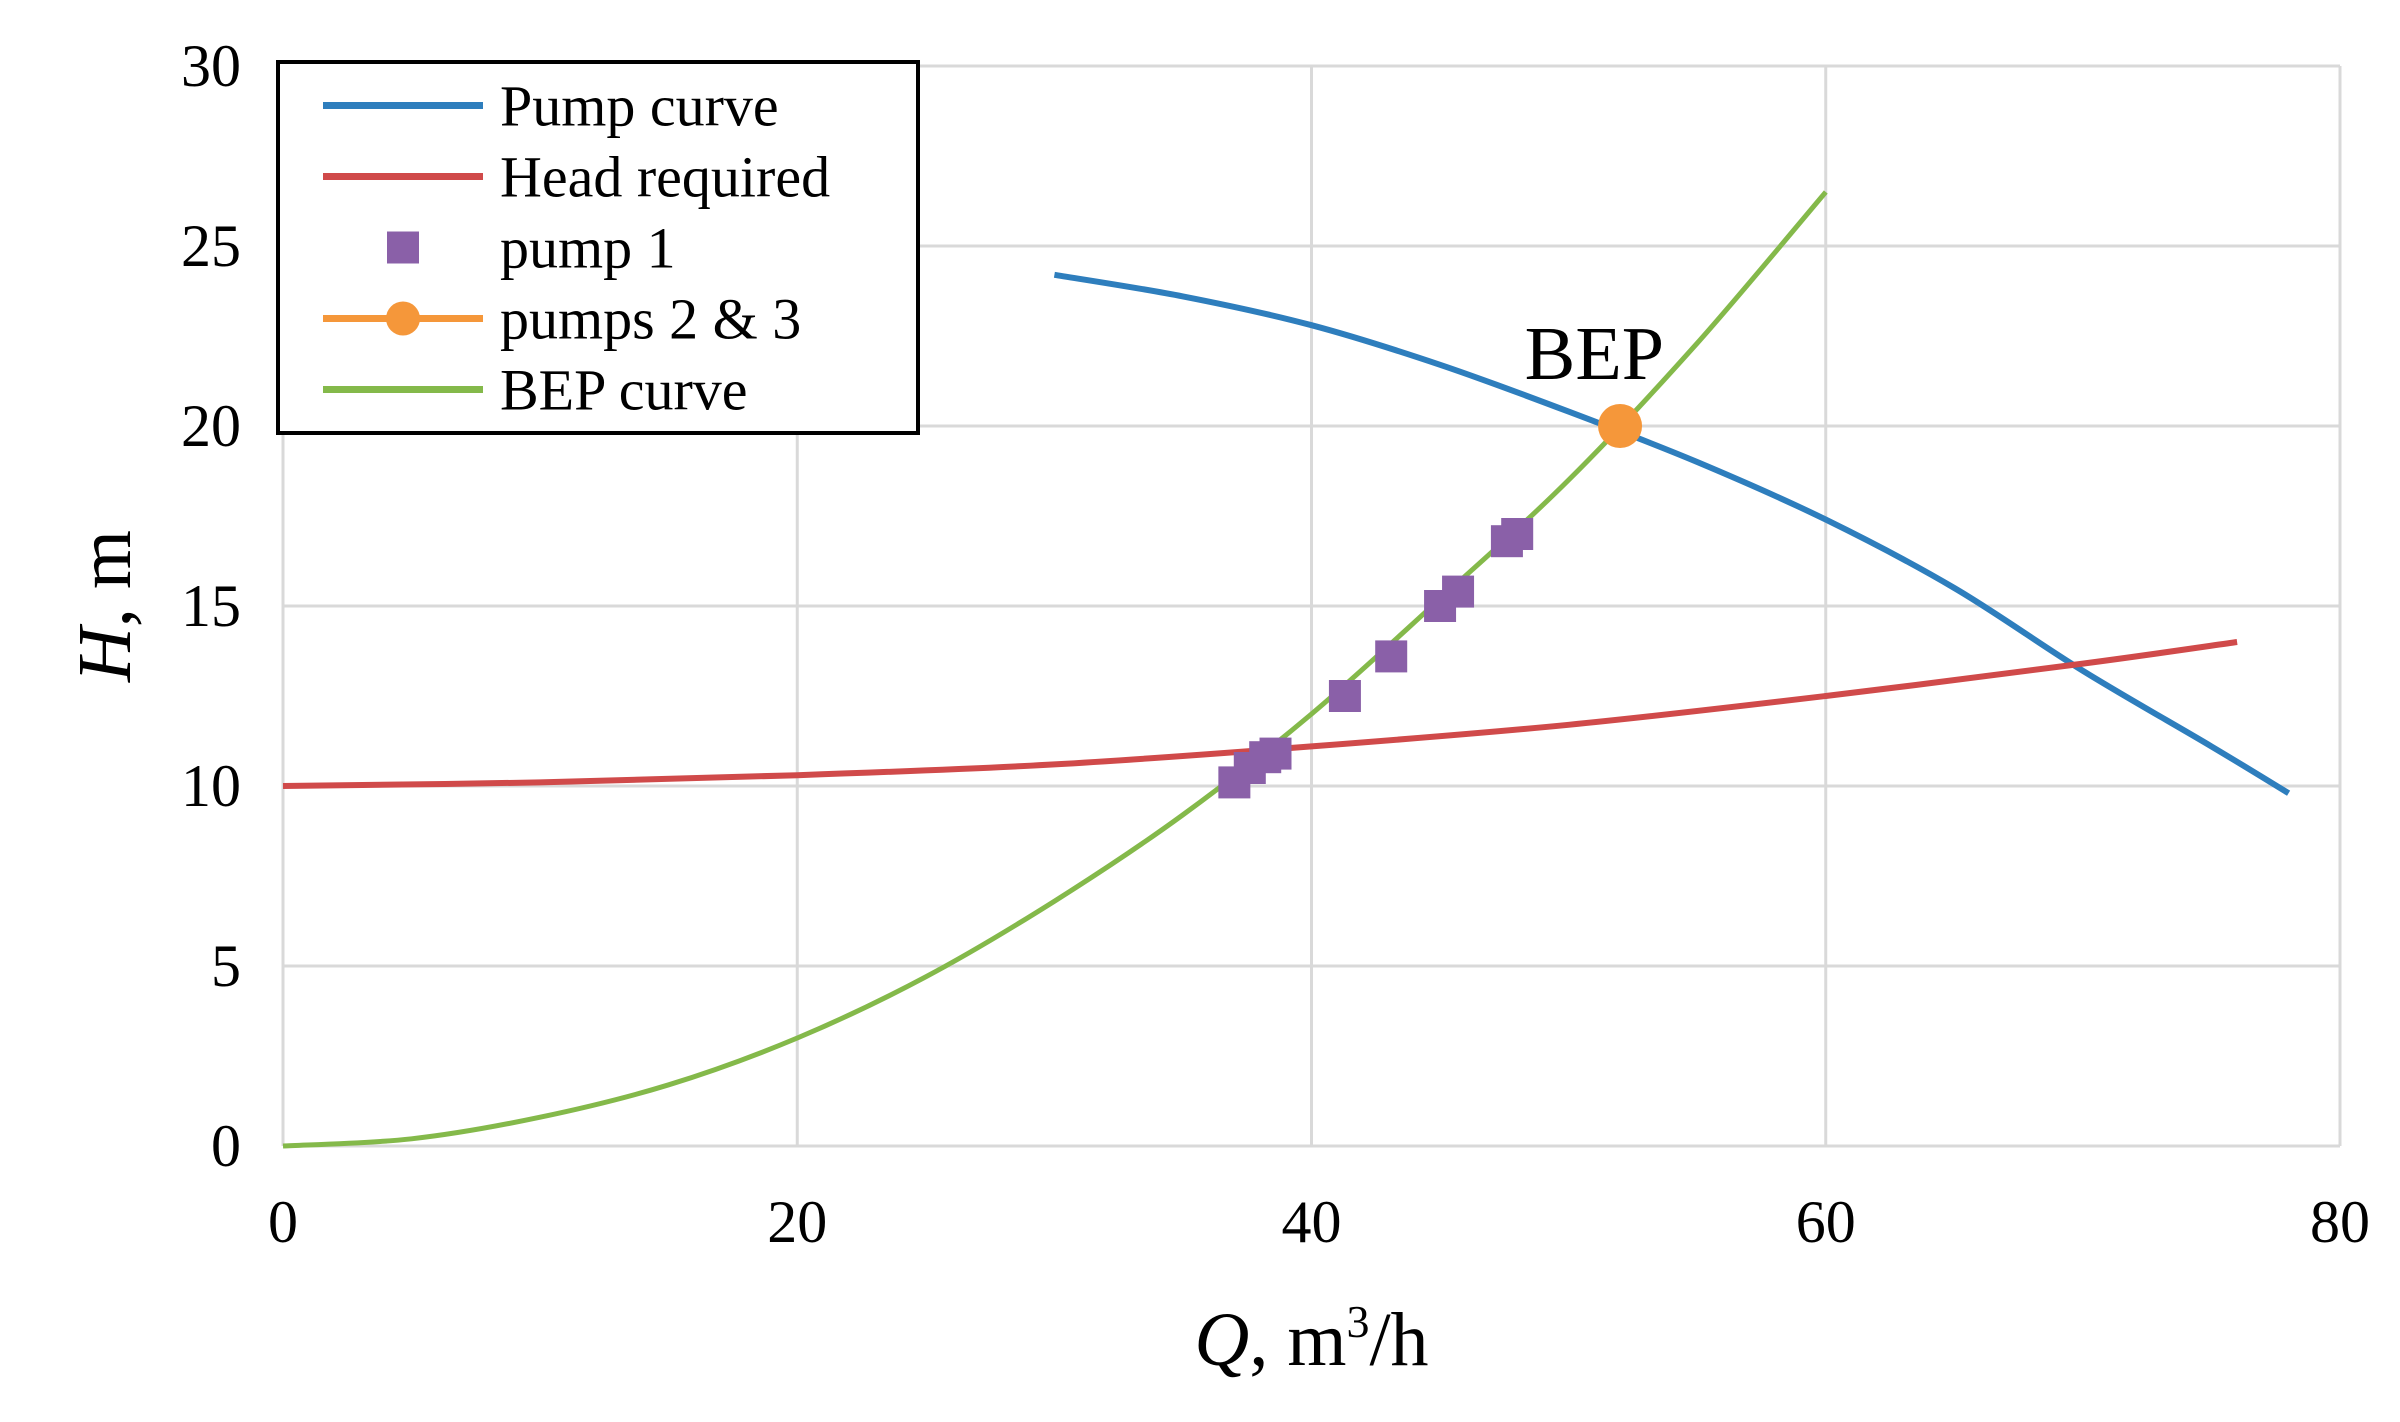  I want to click on legend-label-pump-curve: Pump curve, so click(639, 106).